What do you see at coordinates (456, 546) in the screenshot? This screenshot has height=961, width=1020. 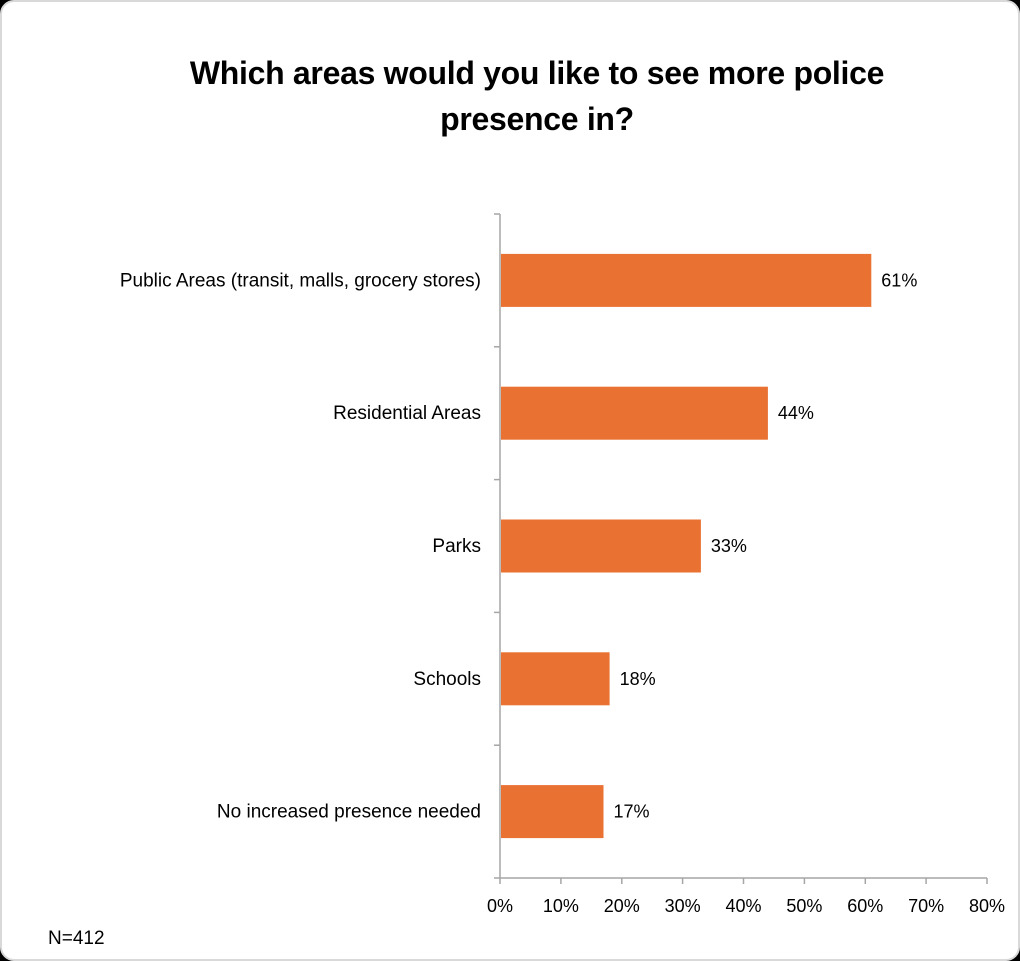 I see `category-label-3: Parks` at bounding box center [456, 546].